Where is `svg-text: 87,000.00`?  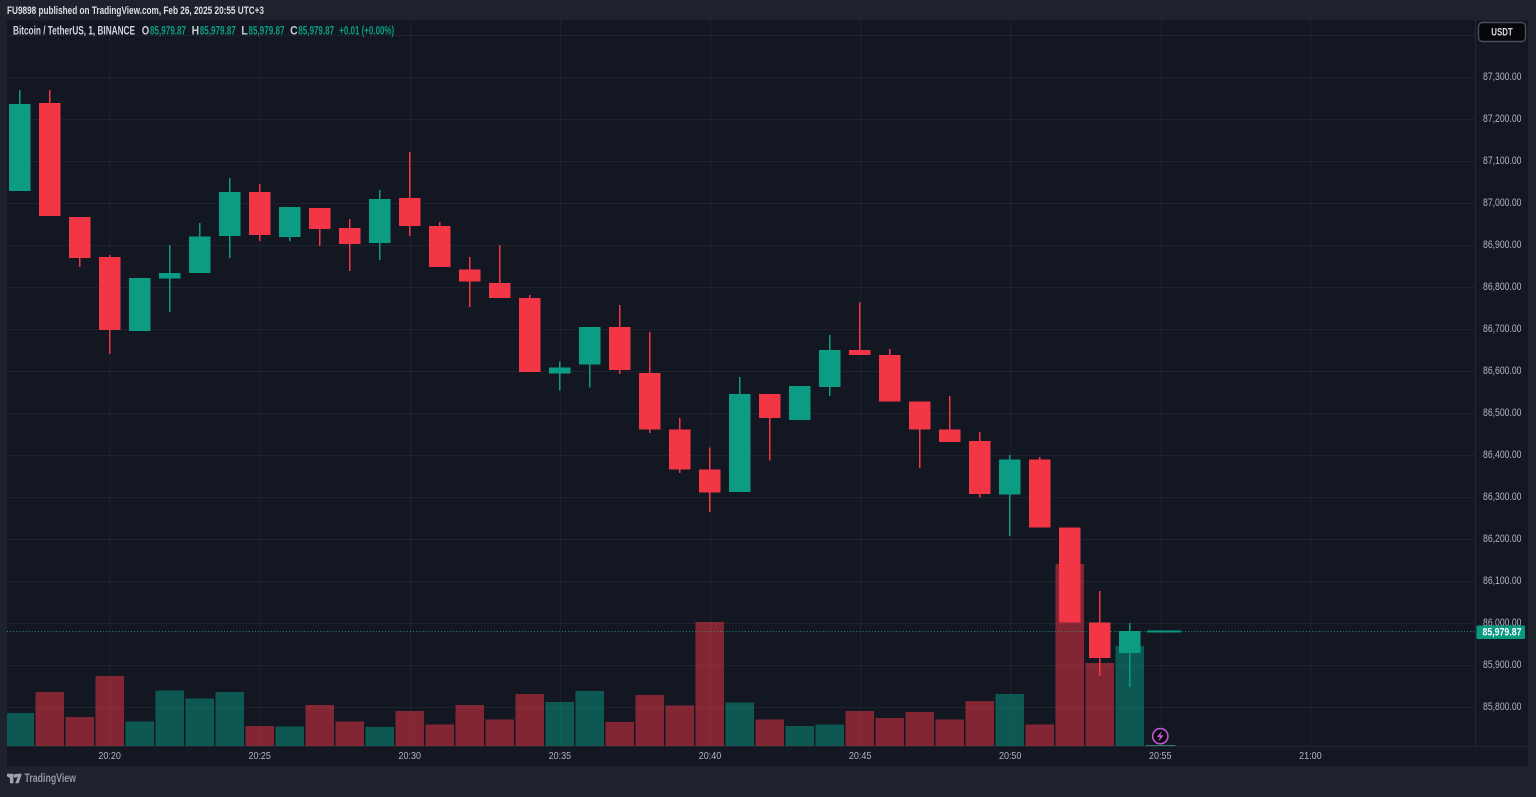
svg-text: 87,000.00 is located at coordinates (1502, 203).